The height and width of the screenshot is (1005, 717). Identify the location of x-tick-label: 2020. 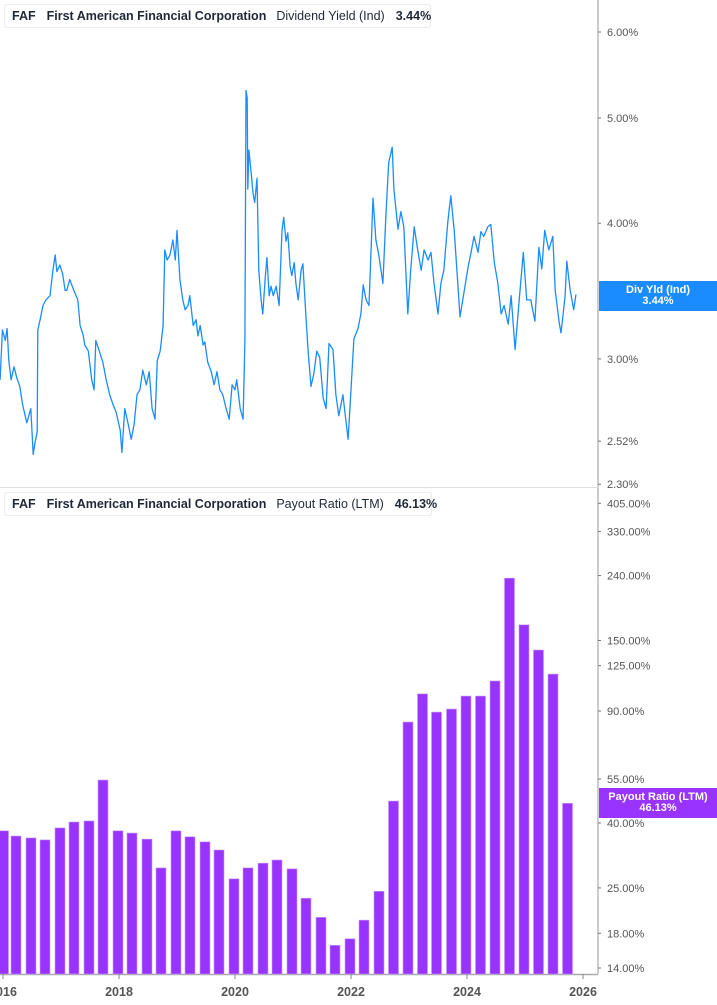
(235, 992).